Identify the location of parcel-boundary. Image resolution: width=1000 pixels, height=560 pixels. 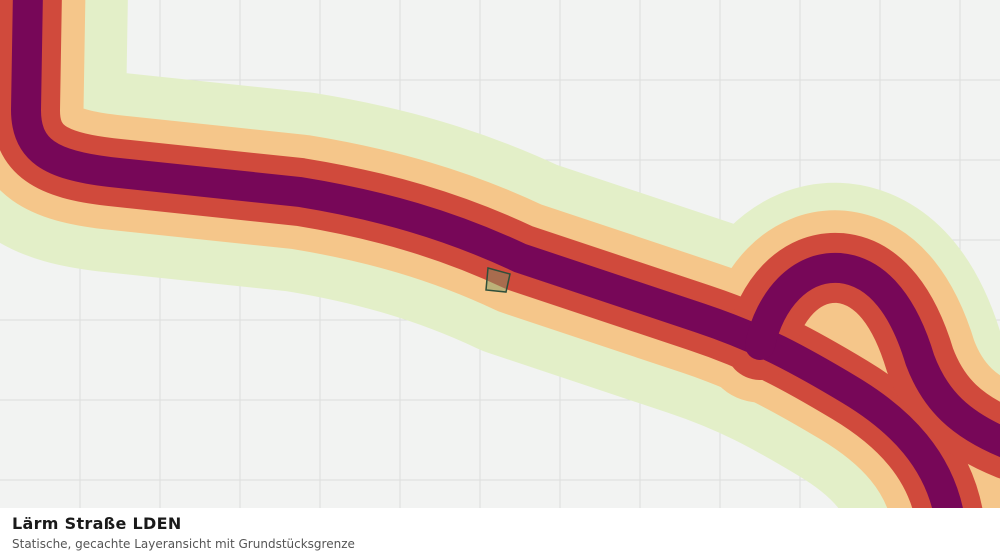
(498, 280).